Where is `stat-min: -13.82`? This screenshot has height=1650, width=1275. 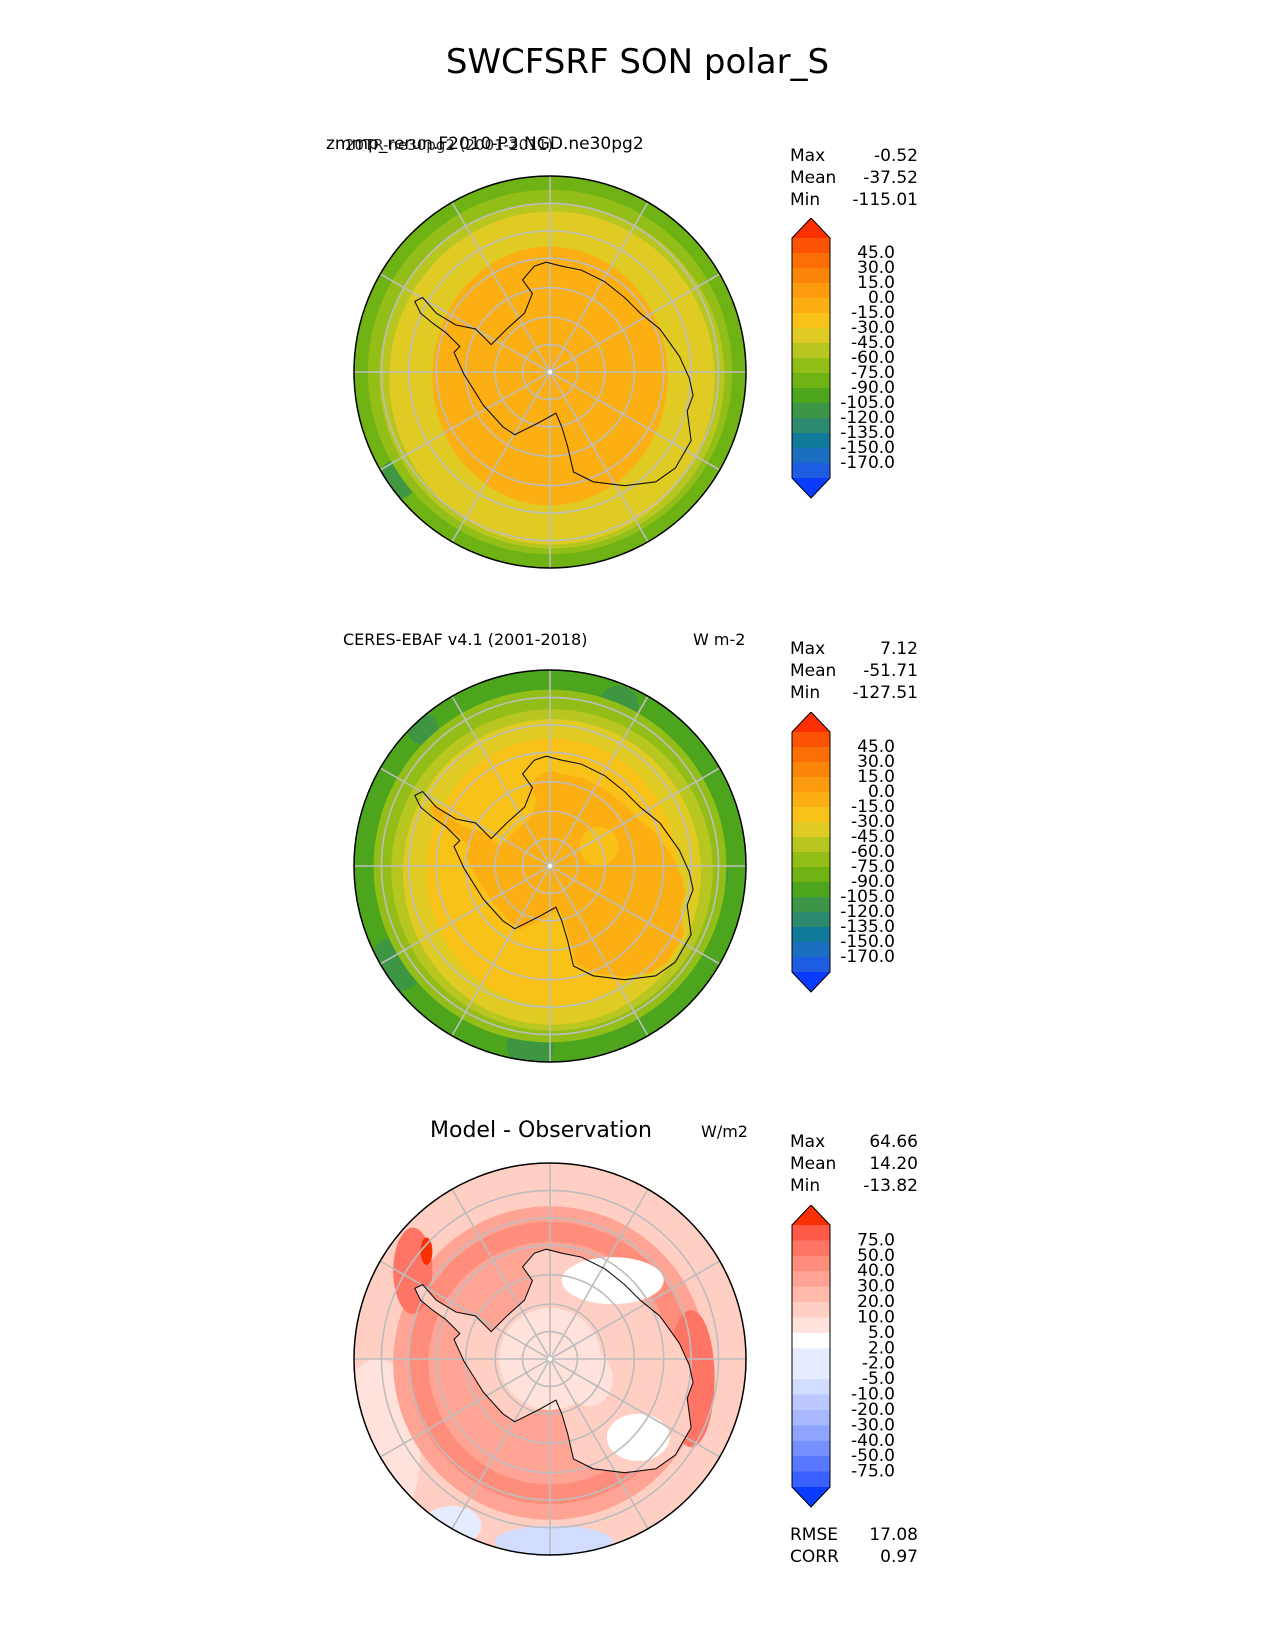 stat-min: -13.82 is located at coordinates (890, 1186).